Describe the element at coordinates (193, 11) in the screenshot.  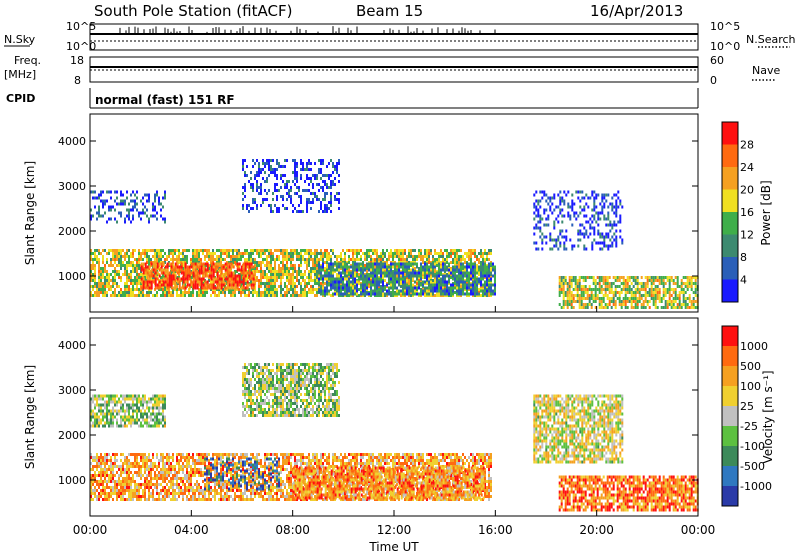
I see `station-title: South Pole Station (fitACF)` at that location.